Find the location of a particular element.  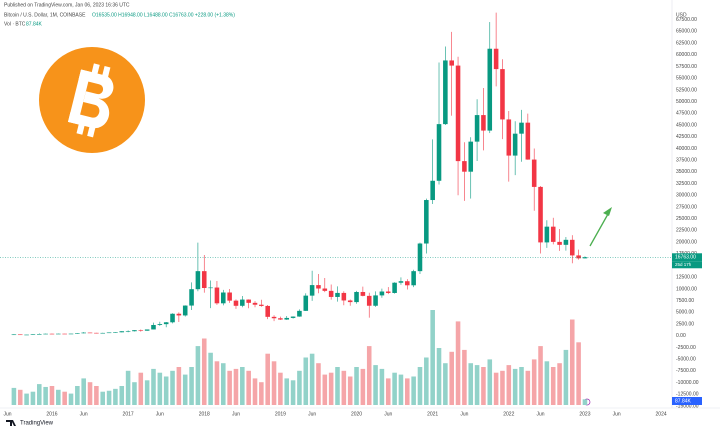

x-tick-label: 2022 is located at coordinates (508, 414).